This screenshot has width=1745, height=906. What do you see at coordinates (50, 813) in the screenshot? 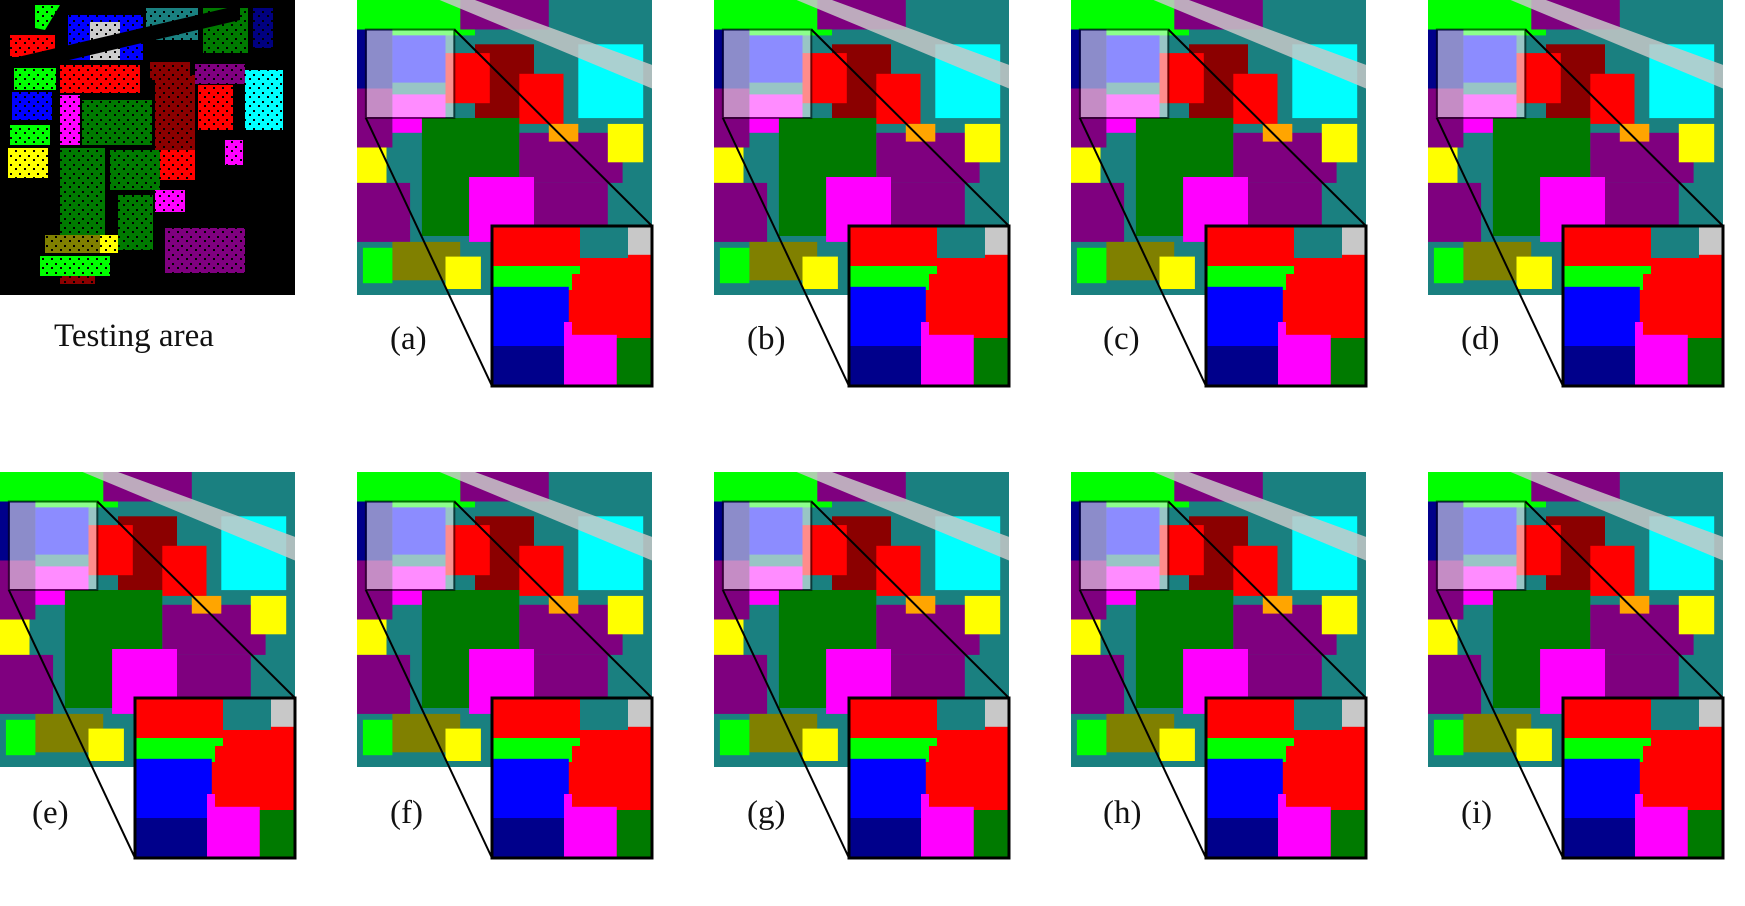
I see `panel-caption-e: (e)` at bounding box center [50, 813].